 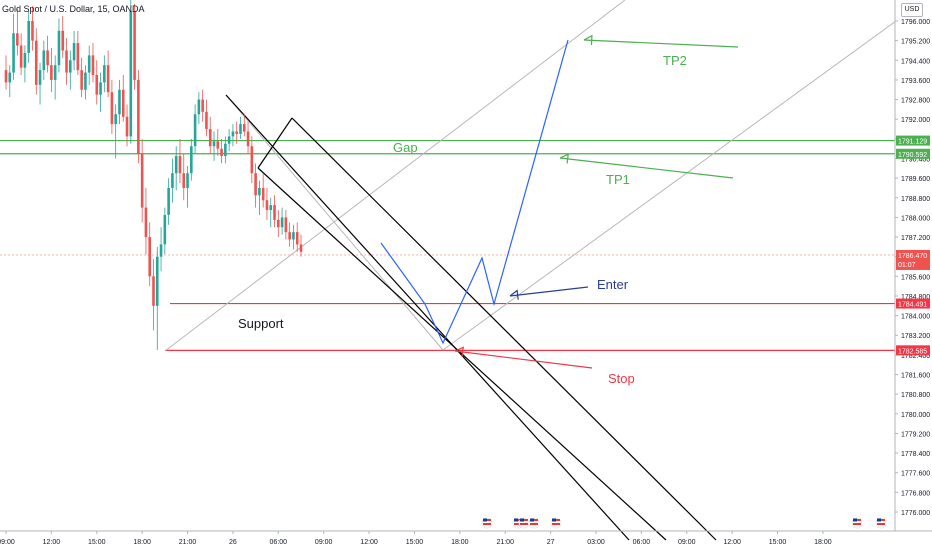 What do you see at coordinates (915, 101) in the screenshot?
I see `price-tick-label: 1792.800` at bounding box center [915, 101].